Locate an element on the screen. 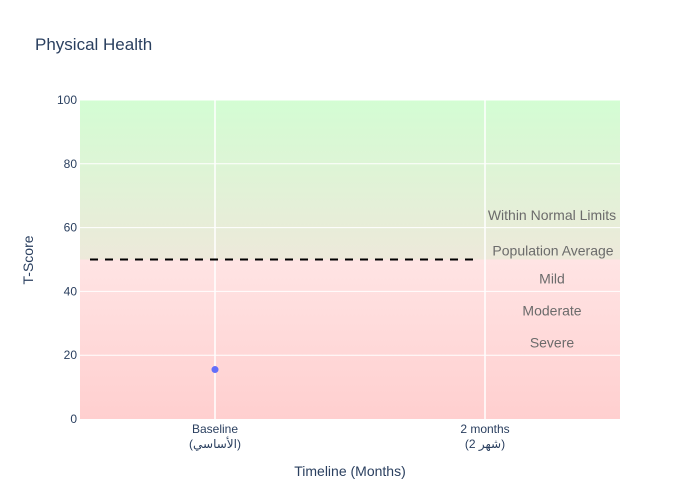 This screenshot has width=700, height=500. band-label: Within Normal Limits is located at coordinates (552, 215).